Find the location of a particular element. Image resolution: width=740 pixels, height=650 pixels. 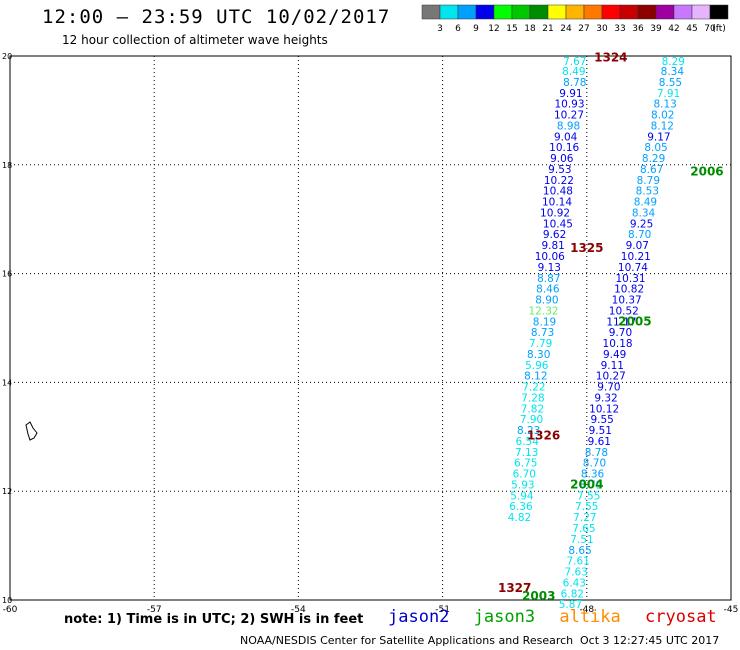

wave-height-point: 7.65 is located at coordinates (583, 529).